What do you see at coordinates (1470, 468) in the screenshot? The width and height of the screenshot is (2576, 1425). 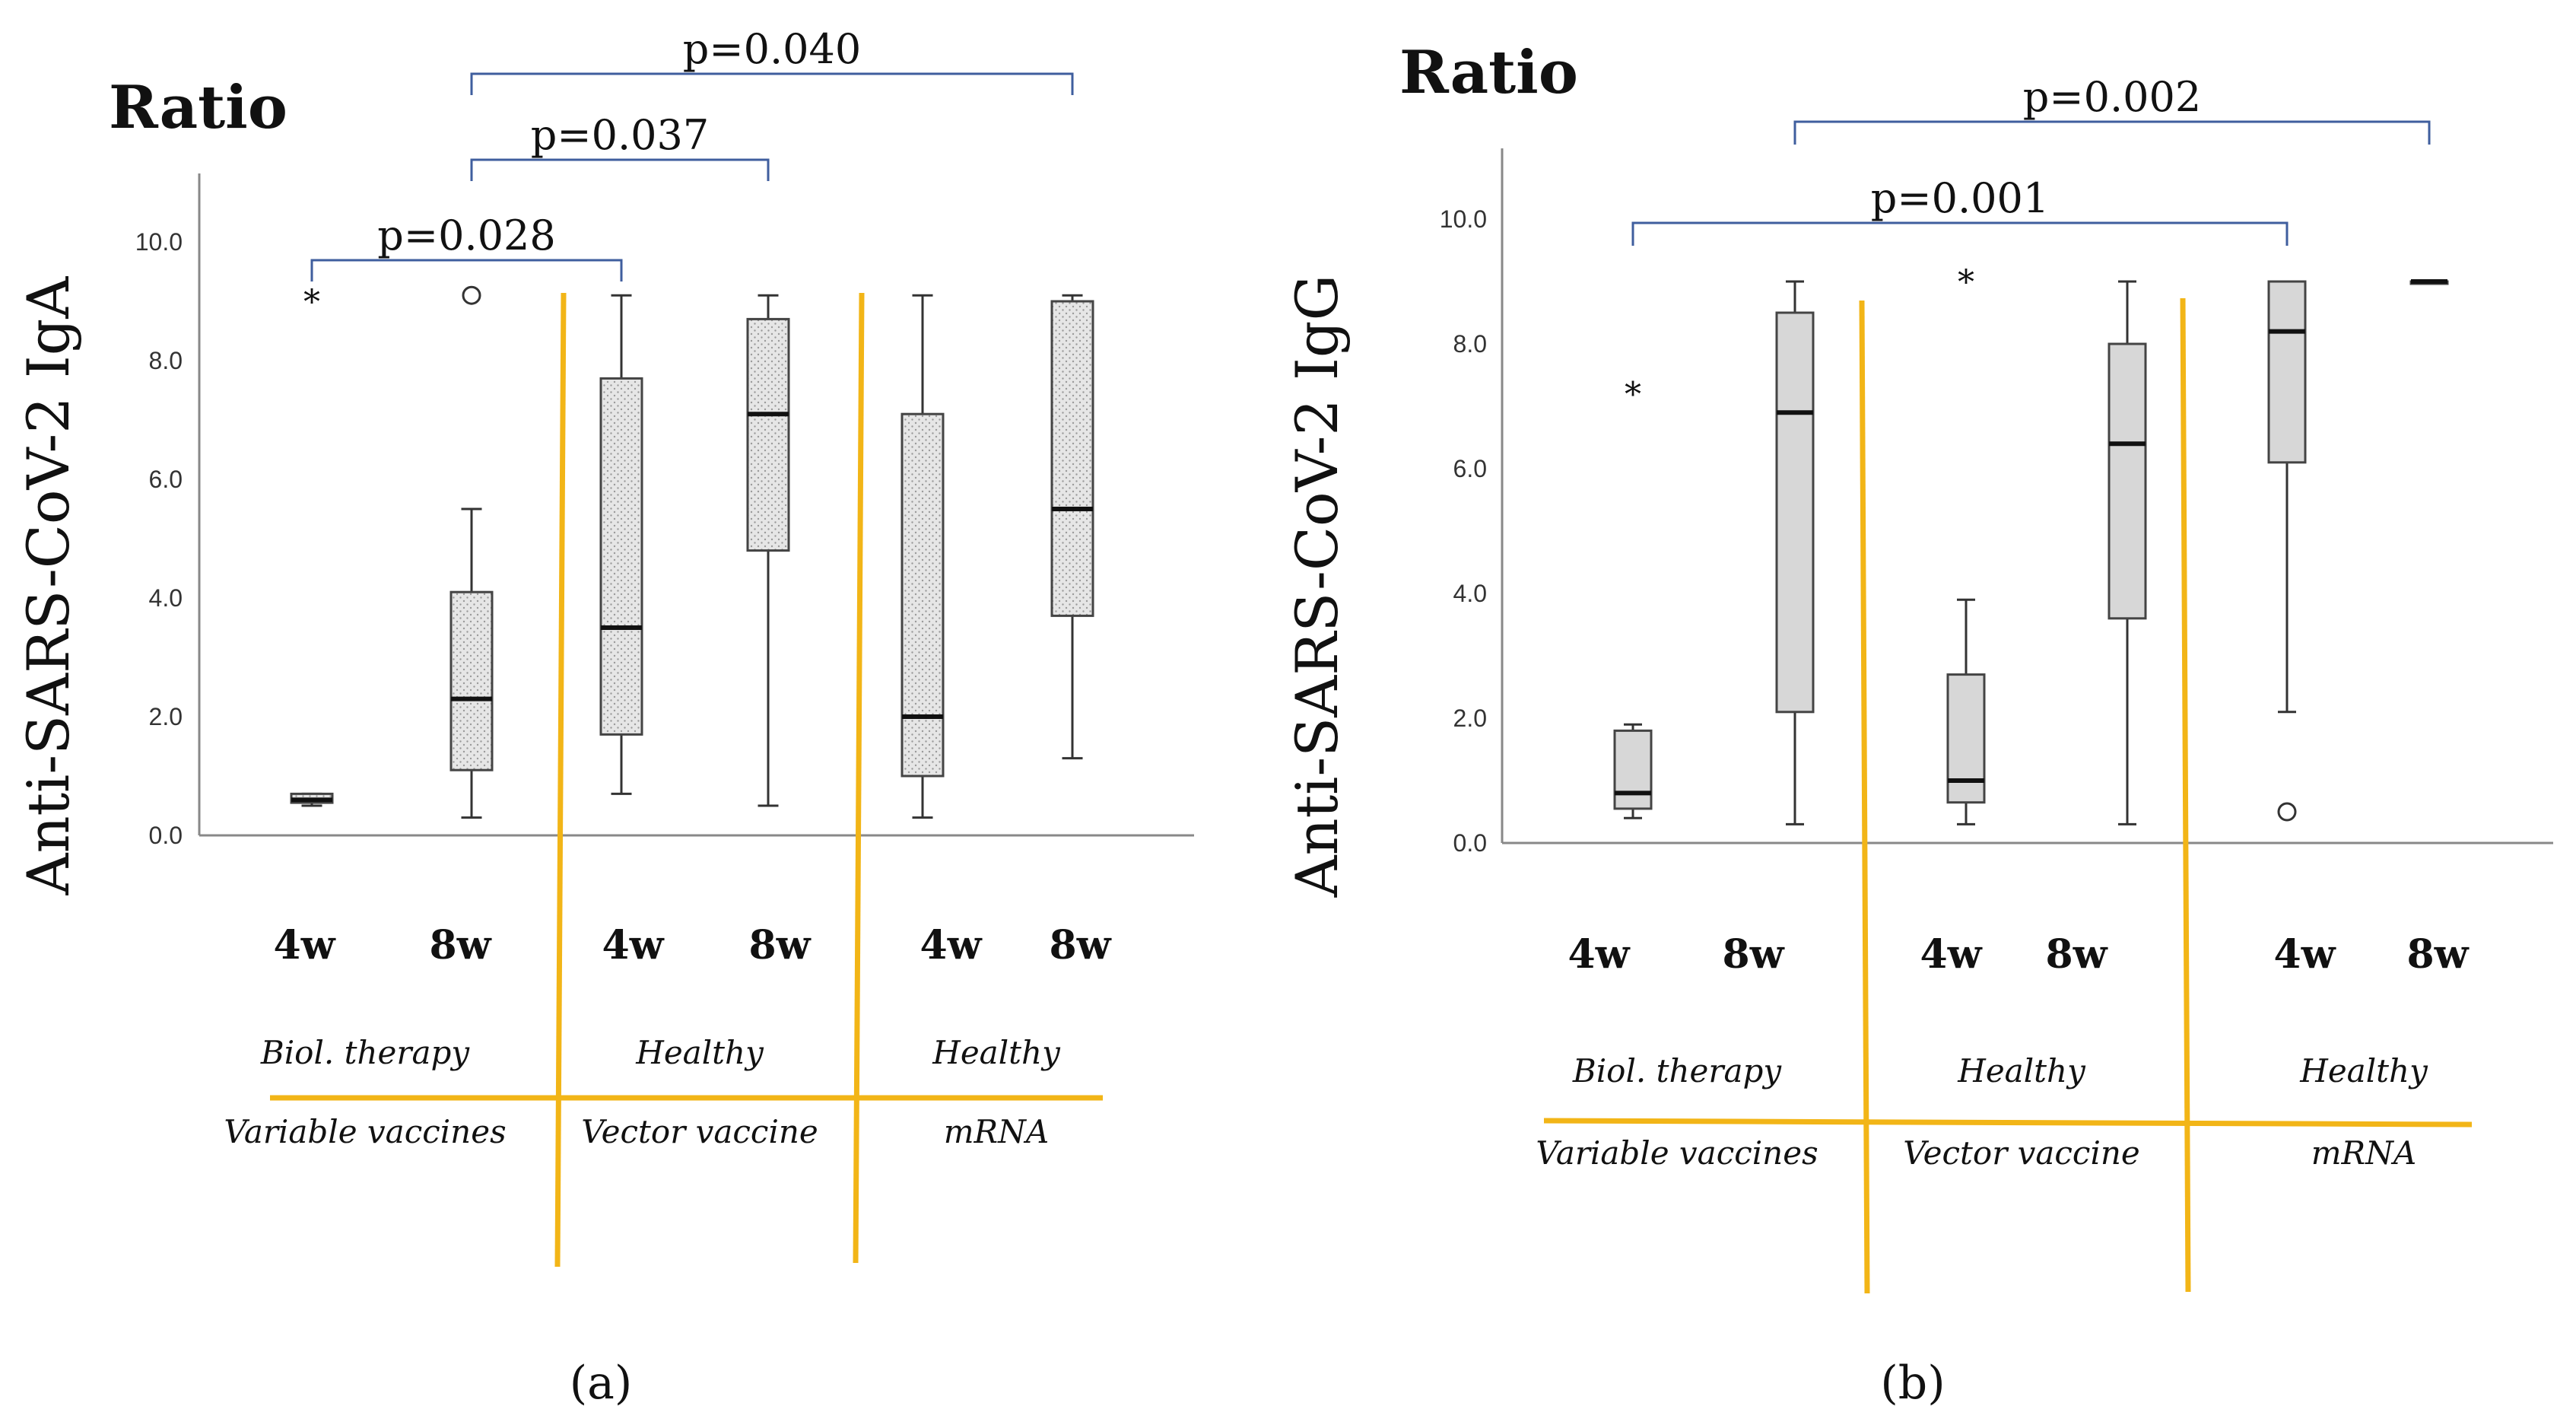 I see `panel-b-y-tick-label: 6.0` at bounding box center [1470, 468].